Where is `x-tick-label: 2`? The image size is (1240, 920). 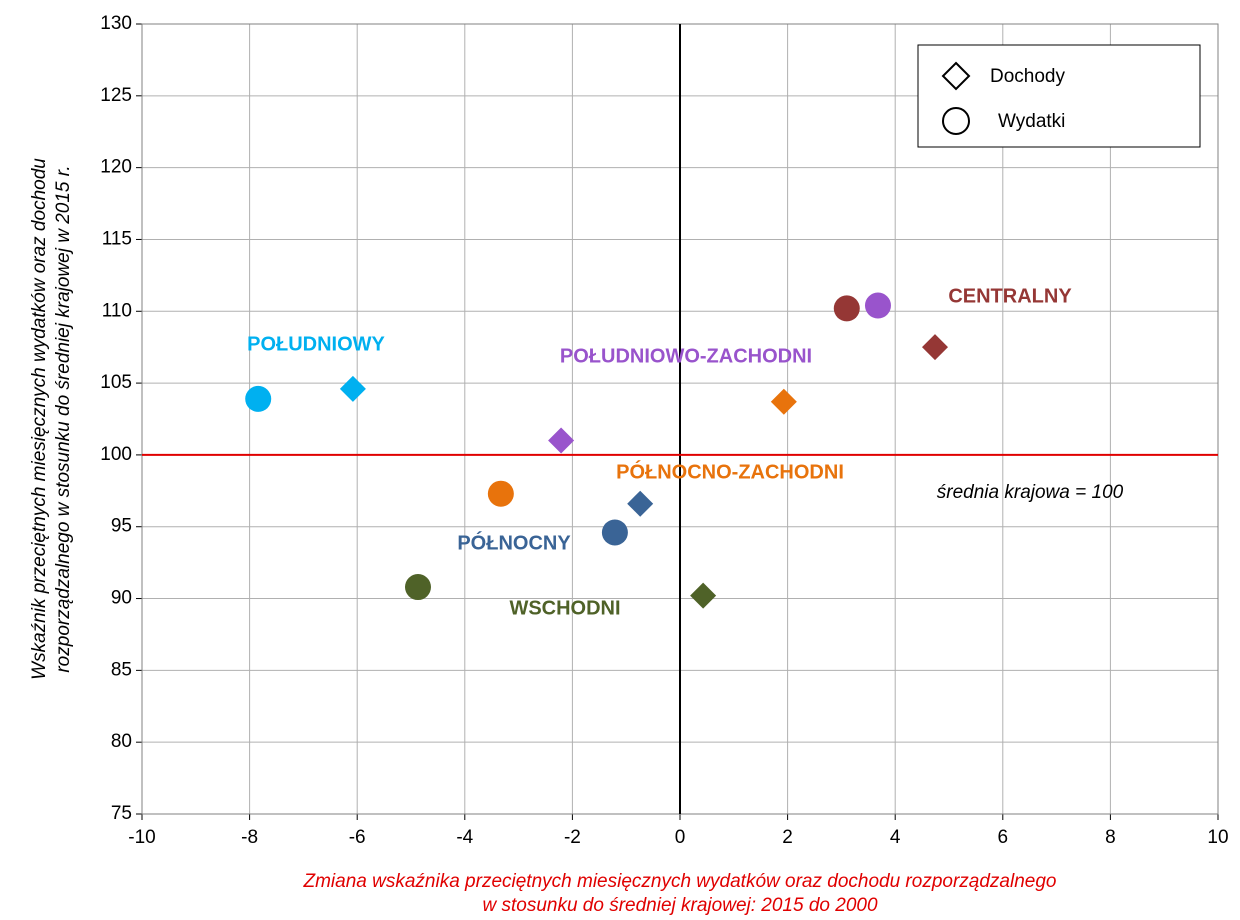 x-tick-label: 2 is located at coordinates (787, 837).